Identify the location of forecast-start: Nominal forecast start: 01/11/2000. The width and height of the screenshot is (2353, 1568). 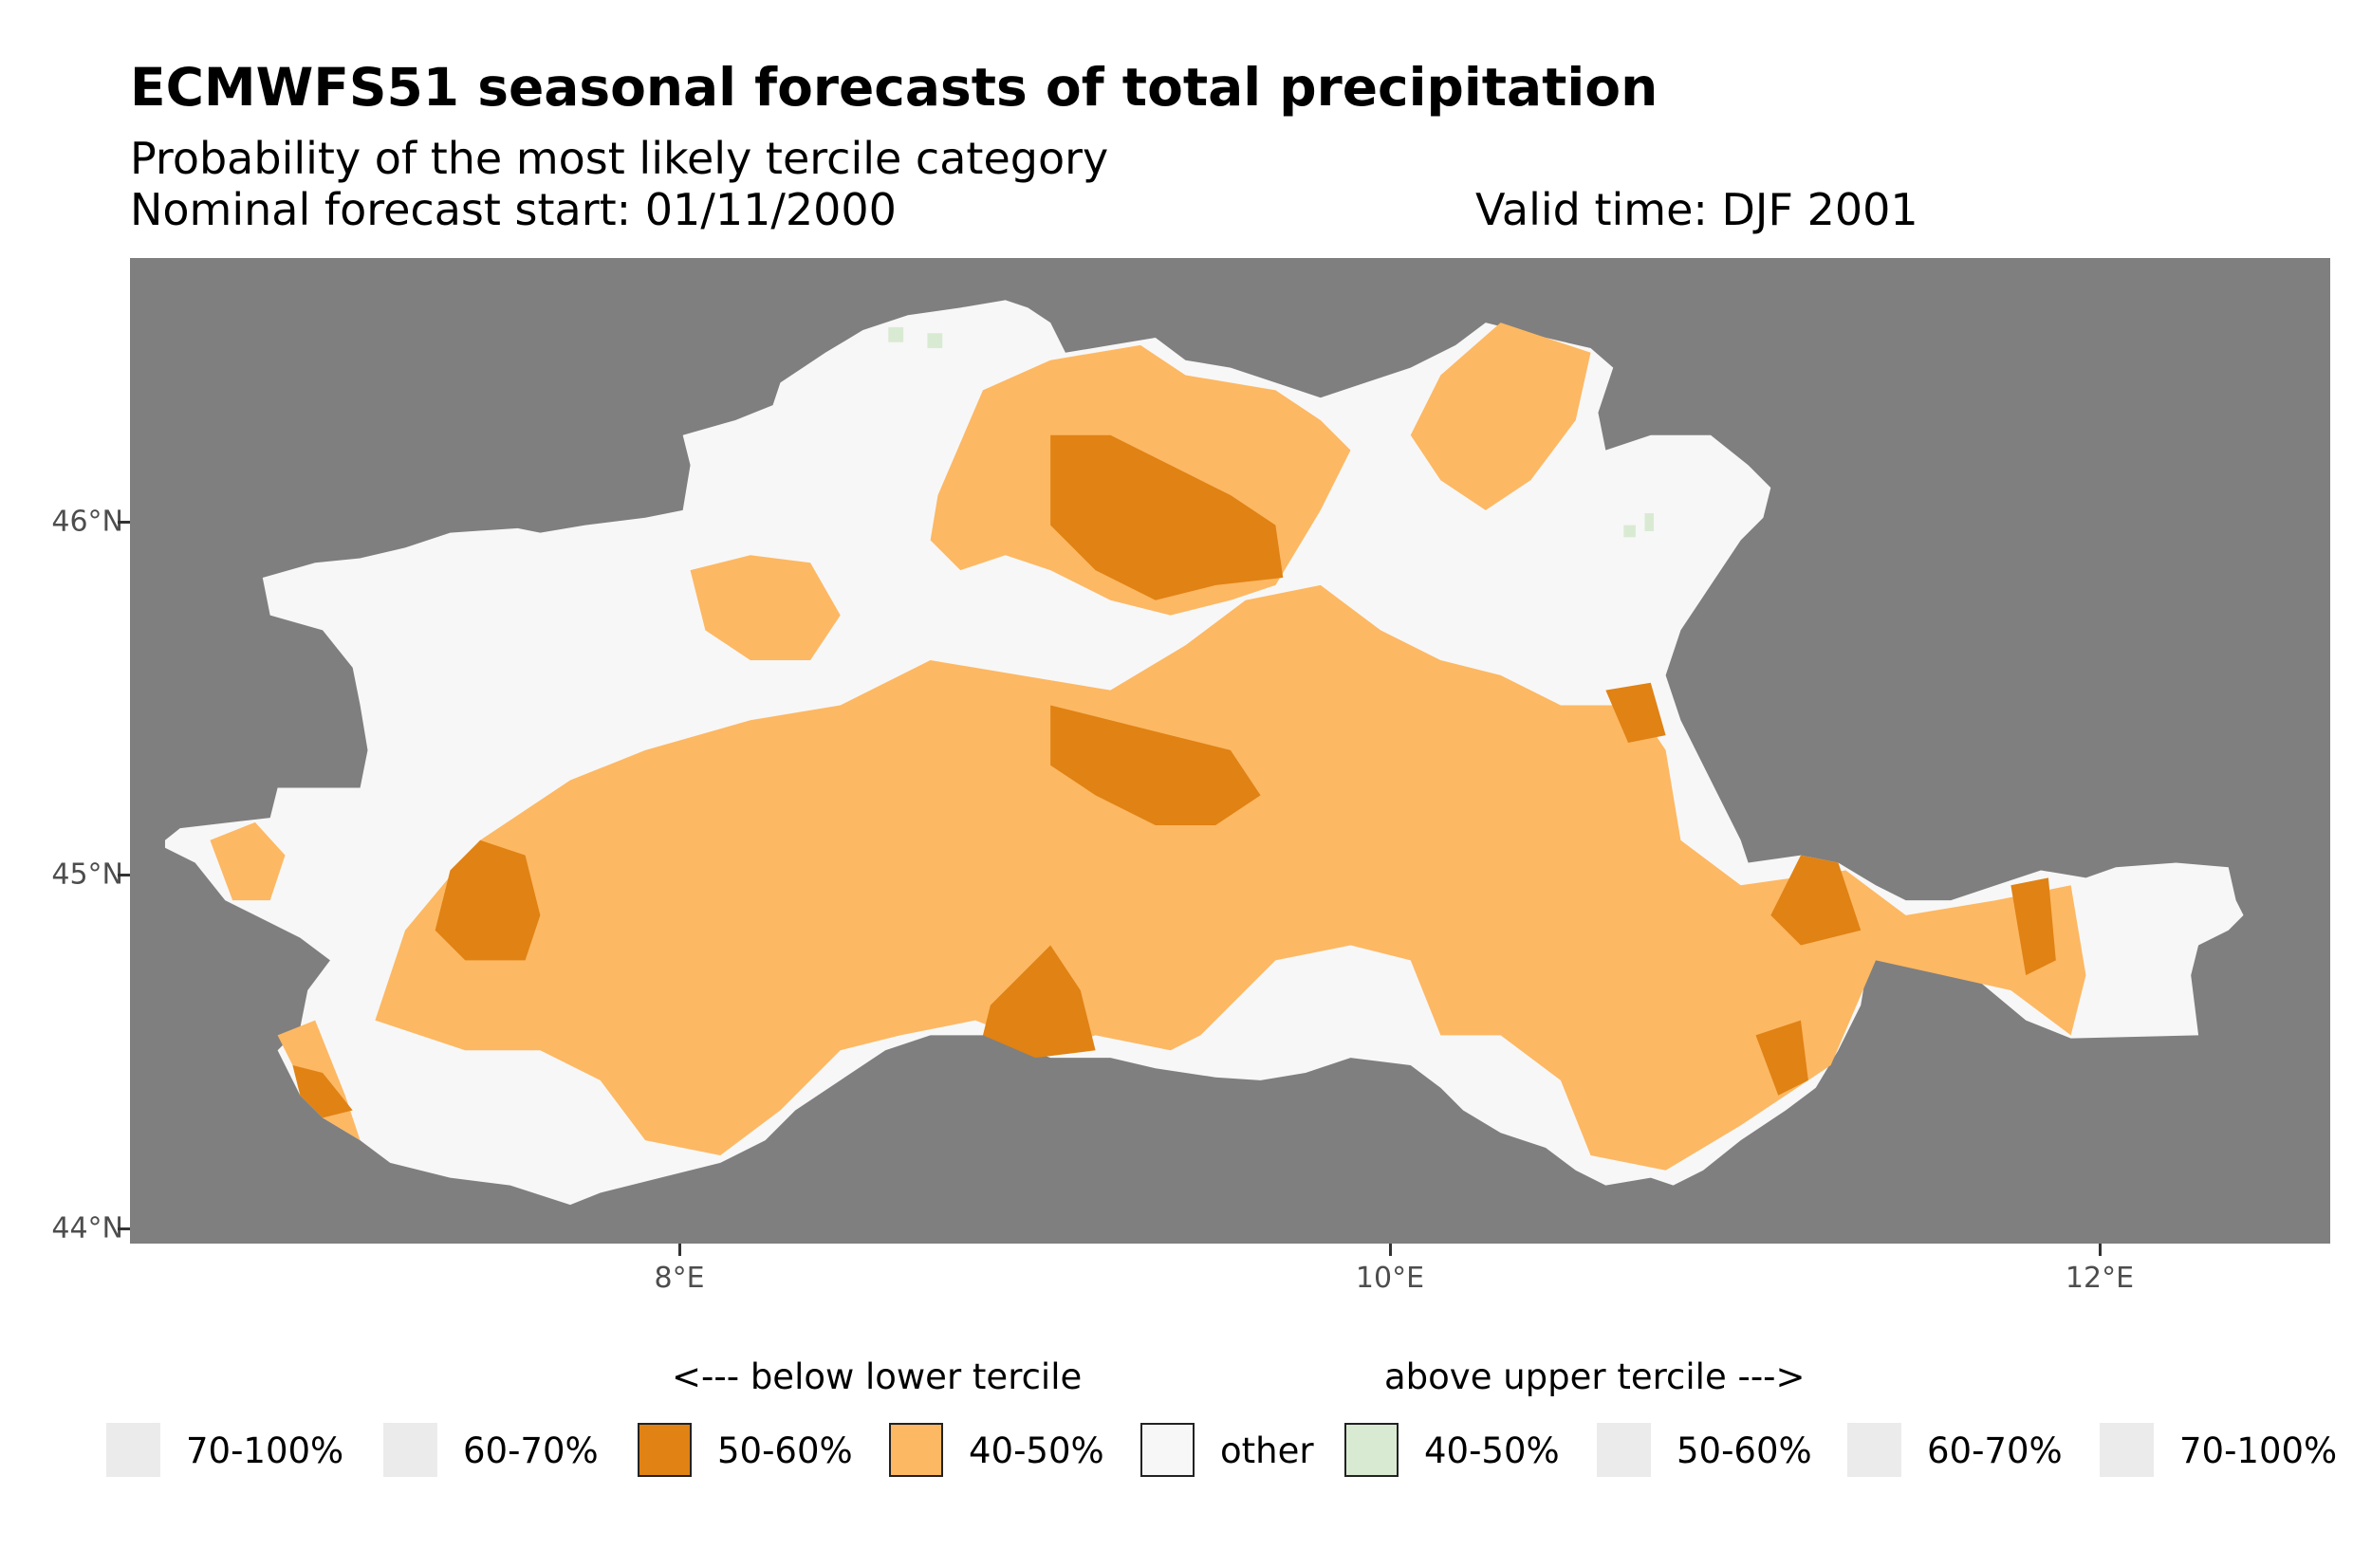
(513, 210).